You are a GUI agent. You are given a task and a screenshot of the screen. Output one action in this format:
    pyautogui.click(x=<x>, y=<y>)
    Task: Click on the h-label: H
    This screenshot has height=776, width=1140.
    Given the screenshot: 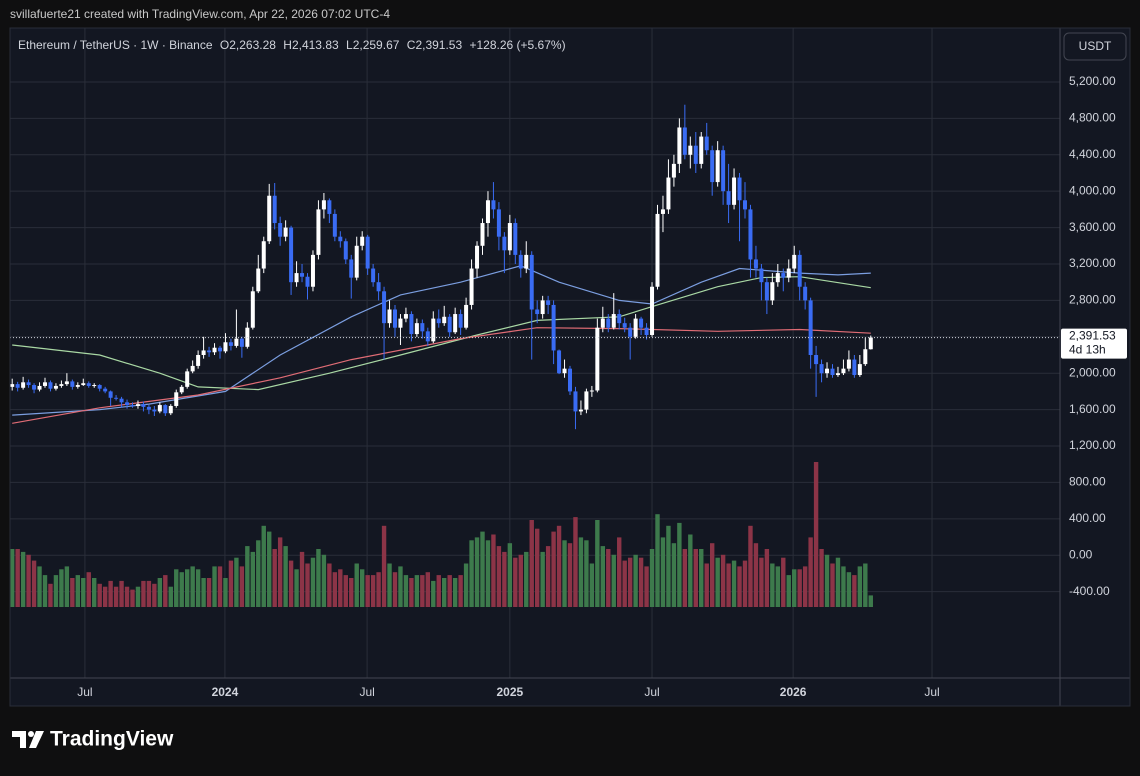 What is the action you would take?
    pyautogui.click(x=287, y=45)
    